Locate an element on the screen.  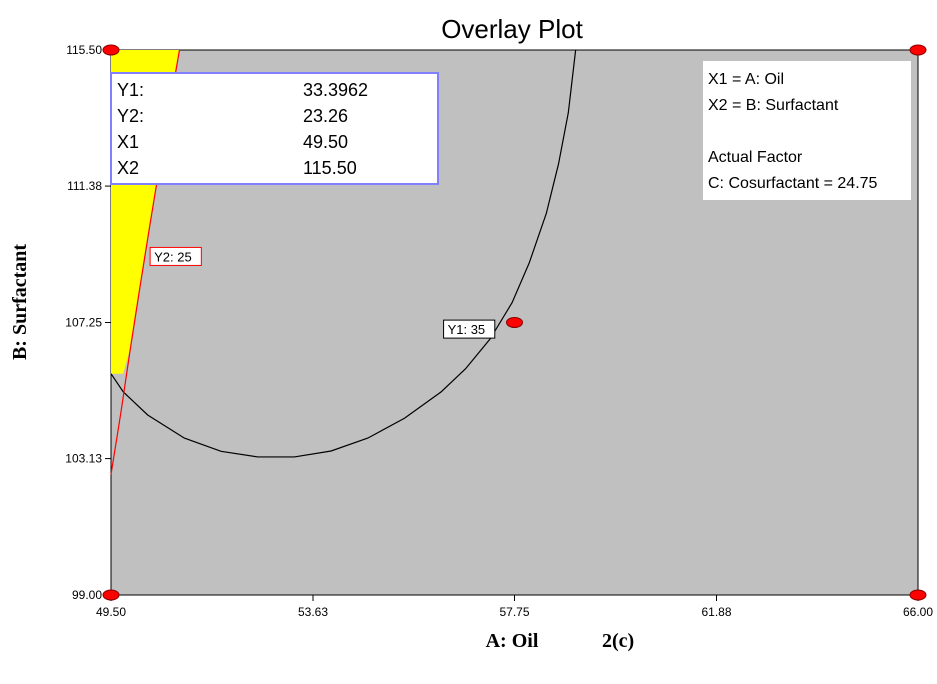
contour-label: Y1: 35 is located at coordinates (467, 329).